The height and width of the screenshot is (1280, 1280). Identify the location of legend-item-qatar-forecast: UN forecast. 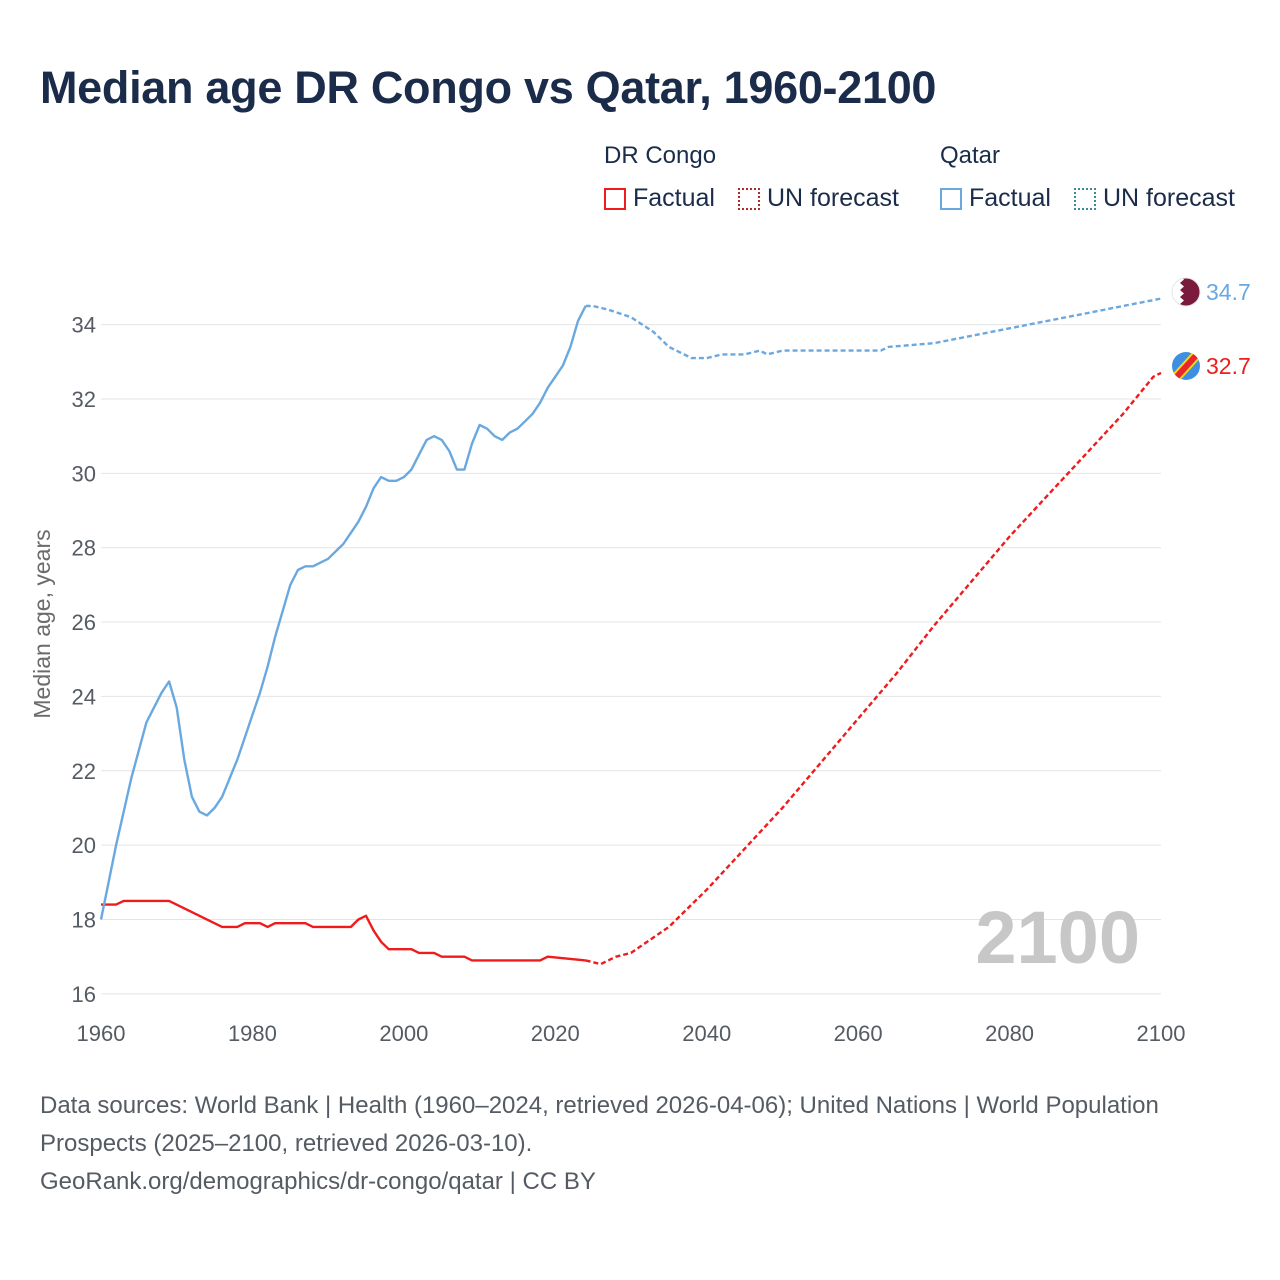
(1154, 198).